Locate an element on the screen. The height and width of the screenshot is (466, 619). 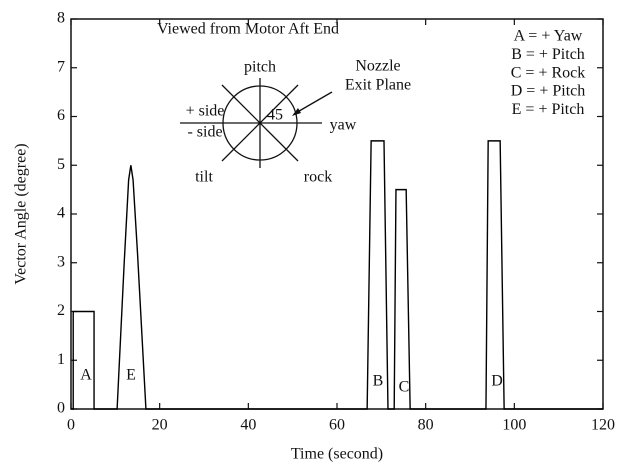
x-tick-label: 0 is located at coordinates (71, 425).